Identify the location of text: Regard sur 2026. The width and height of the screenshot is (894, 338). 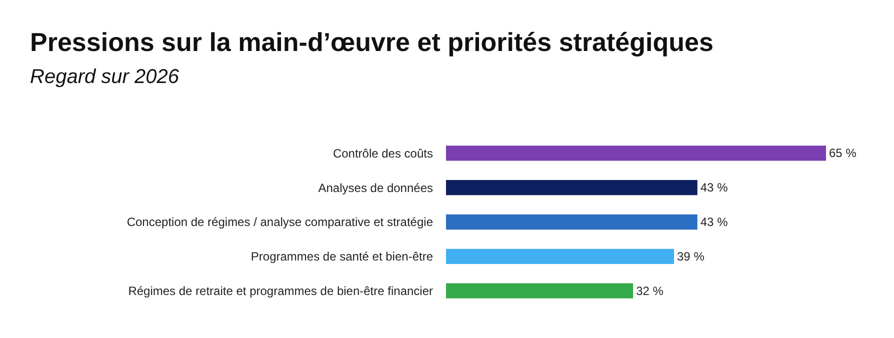
(105, 77).